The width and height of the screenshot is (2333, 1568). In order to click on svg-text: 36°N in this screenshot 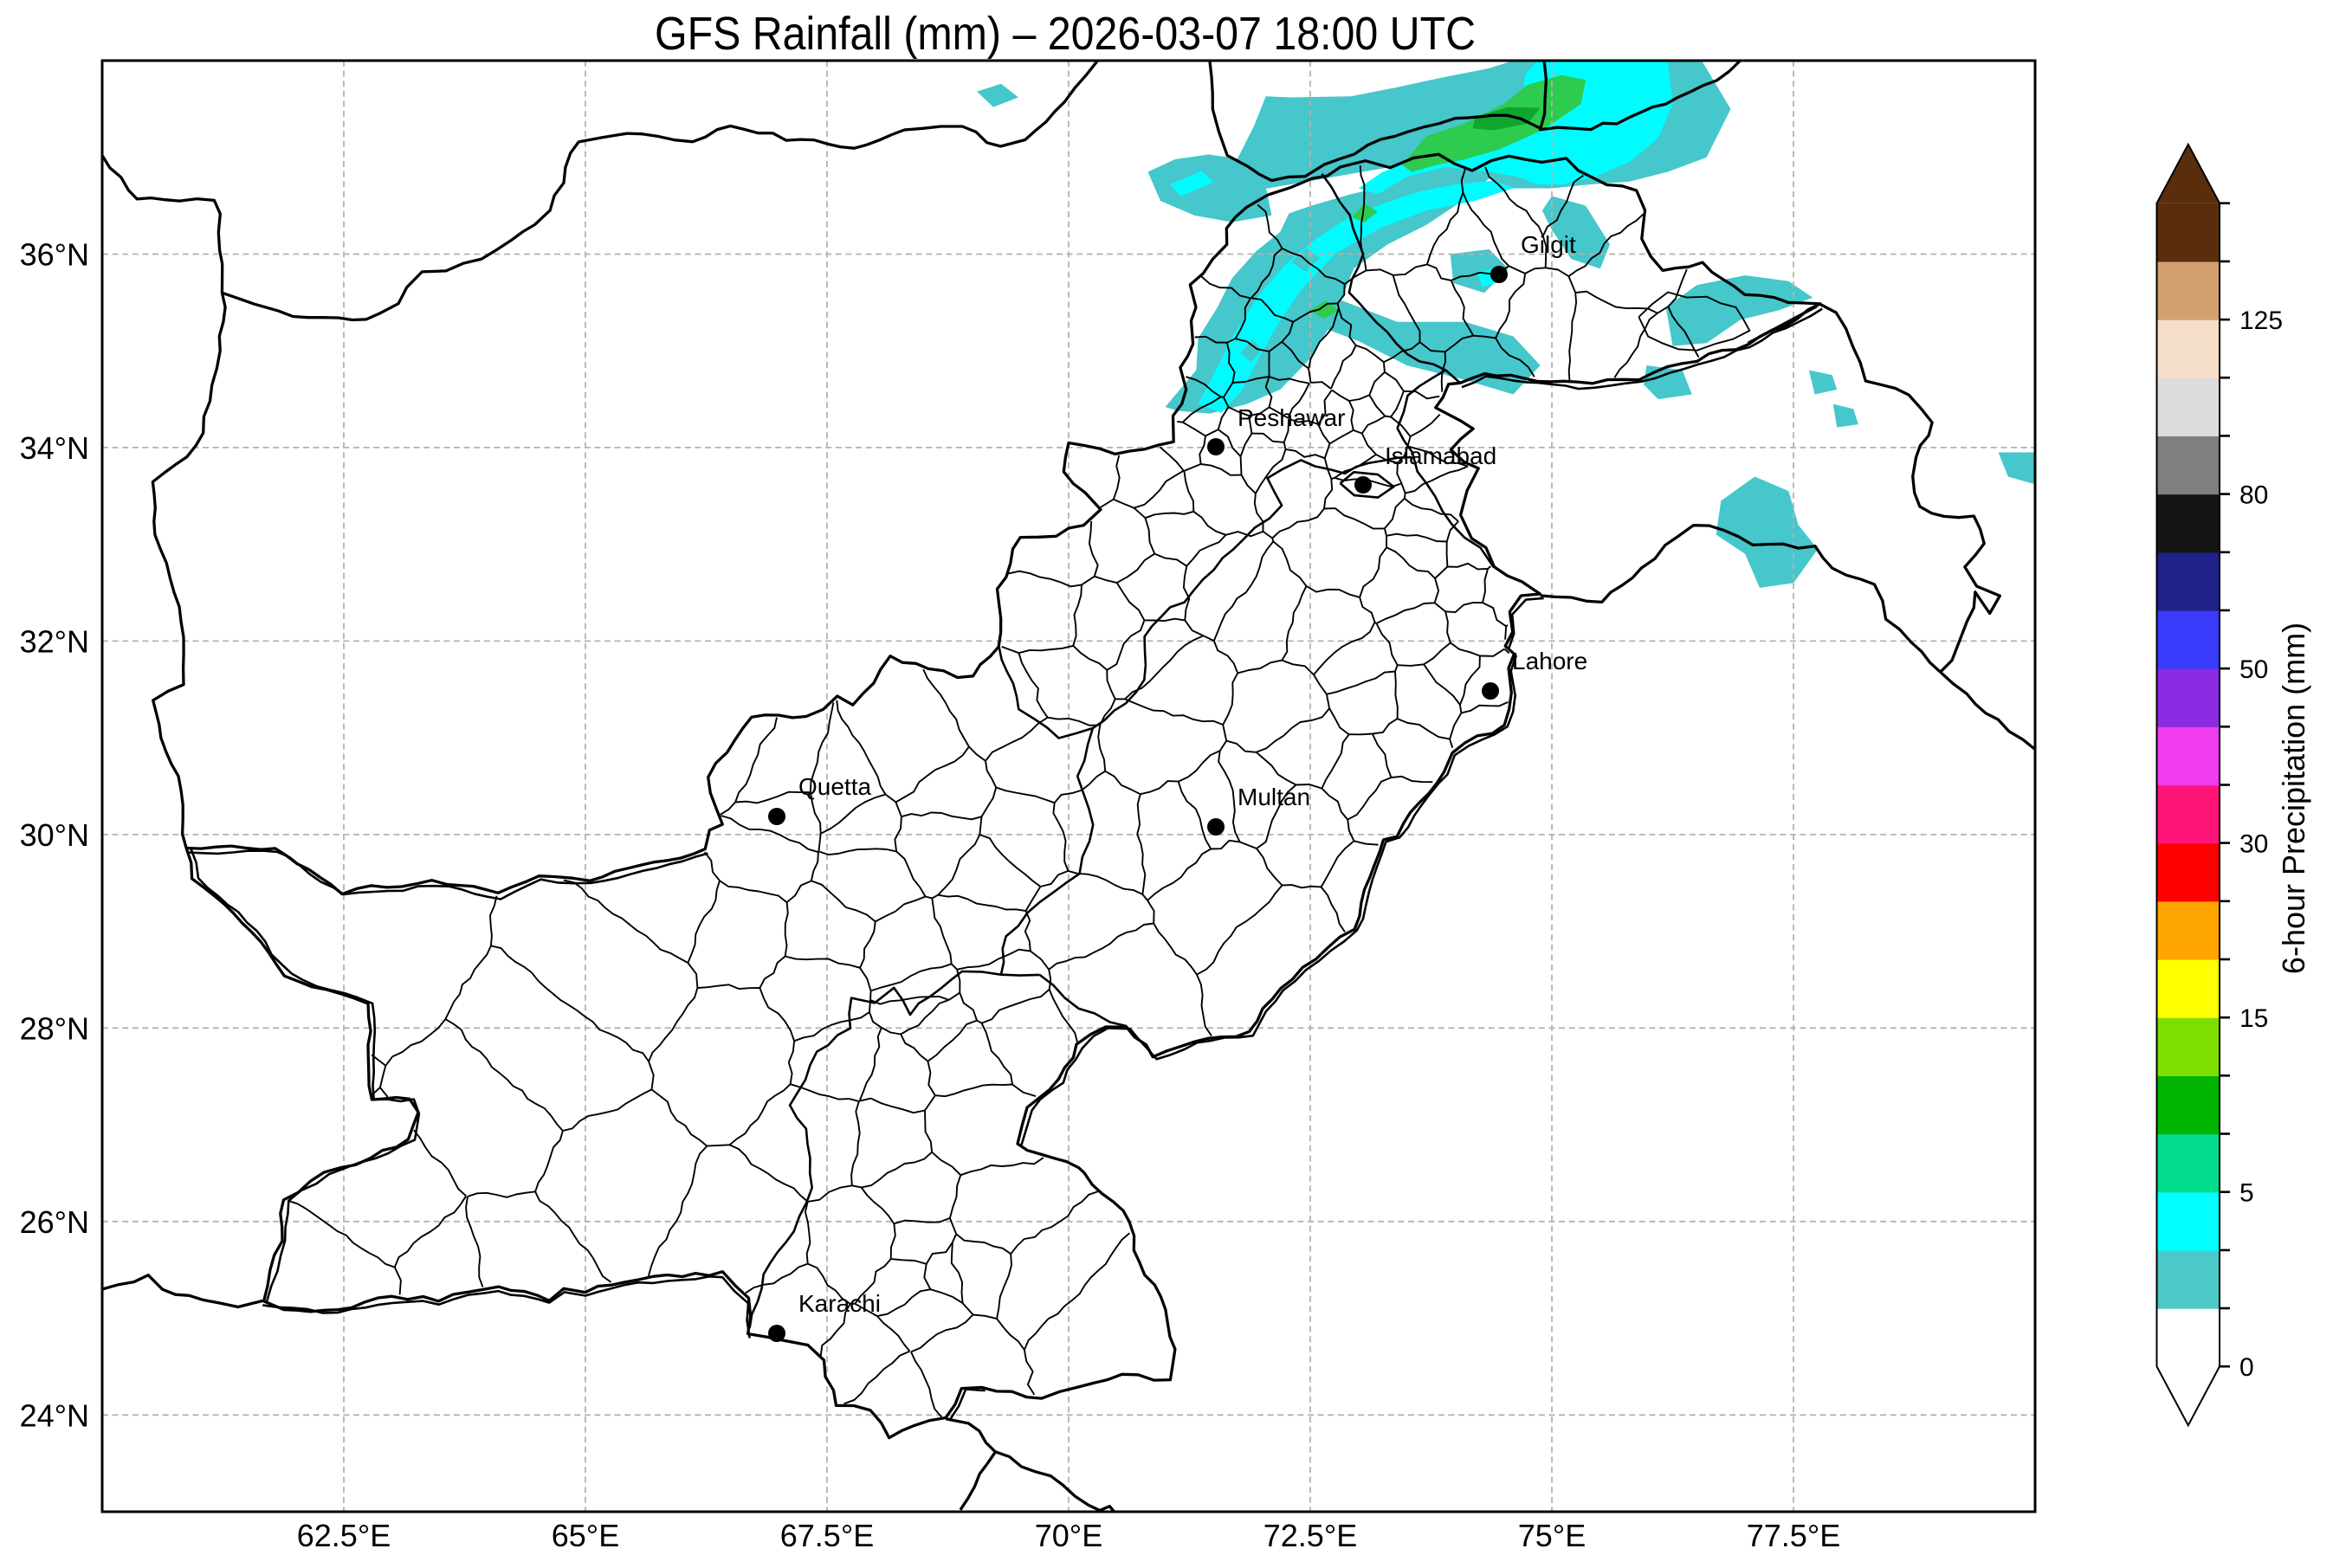, I will do `click(54, 255)`.